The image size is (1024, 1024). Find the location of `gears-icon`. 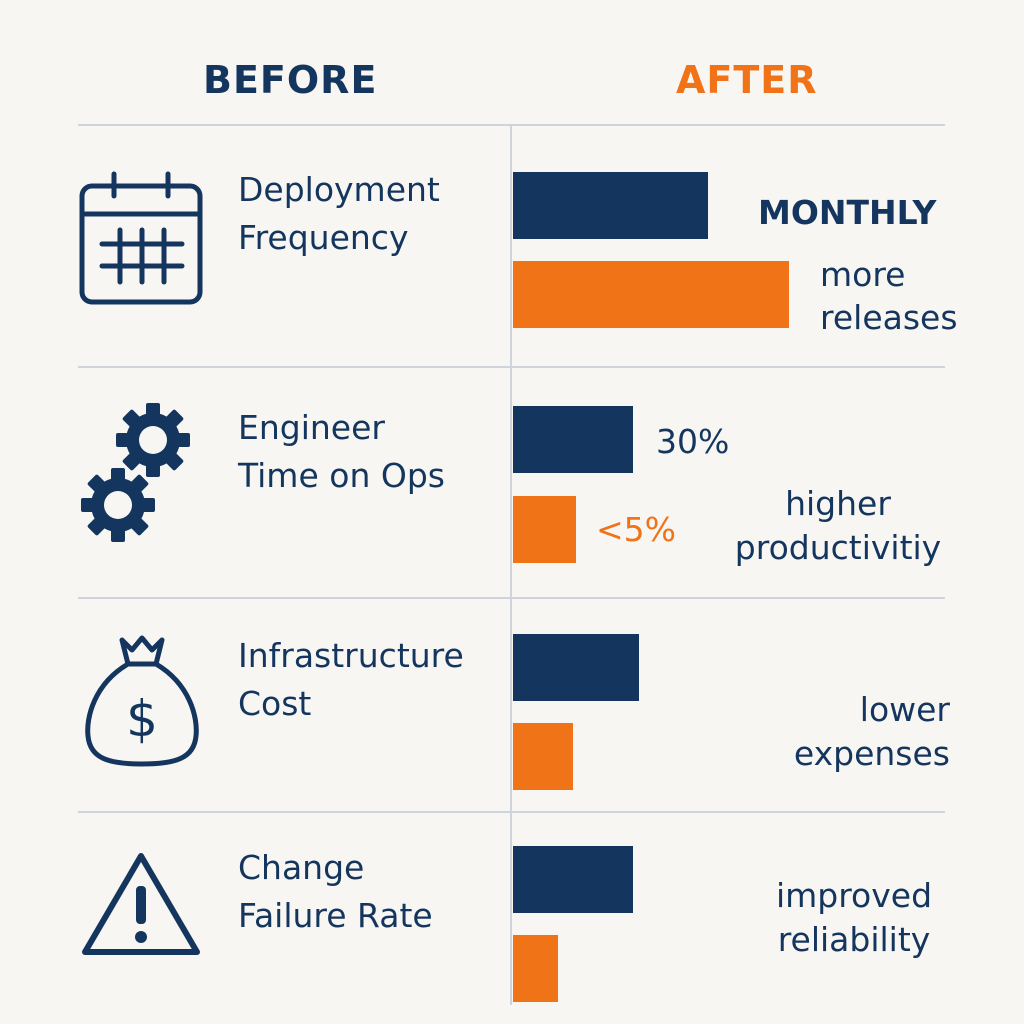

gears-icon is located at coordinates (135, 472).